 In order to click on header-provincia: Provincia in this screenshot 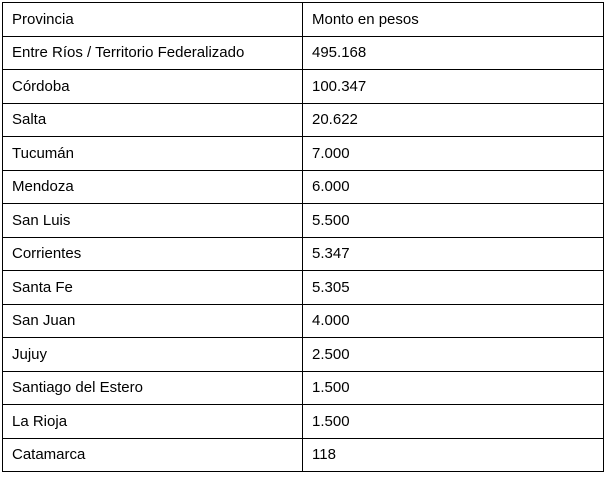, I will do `click(152, 19)`.